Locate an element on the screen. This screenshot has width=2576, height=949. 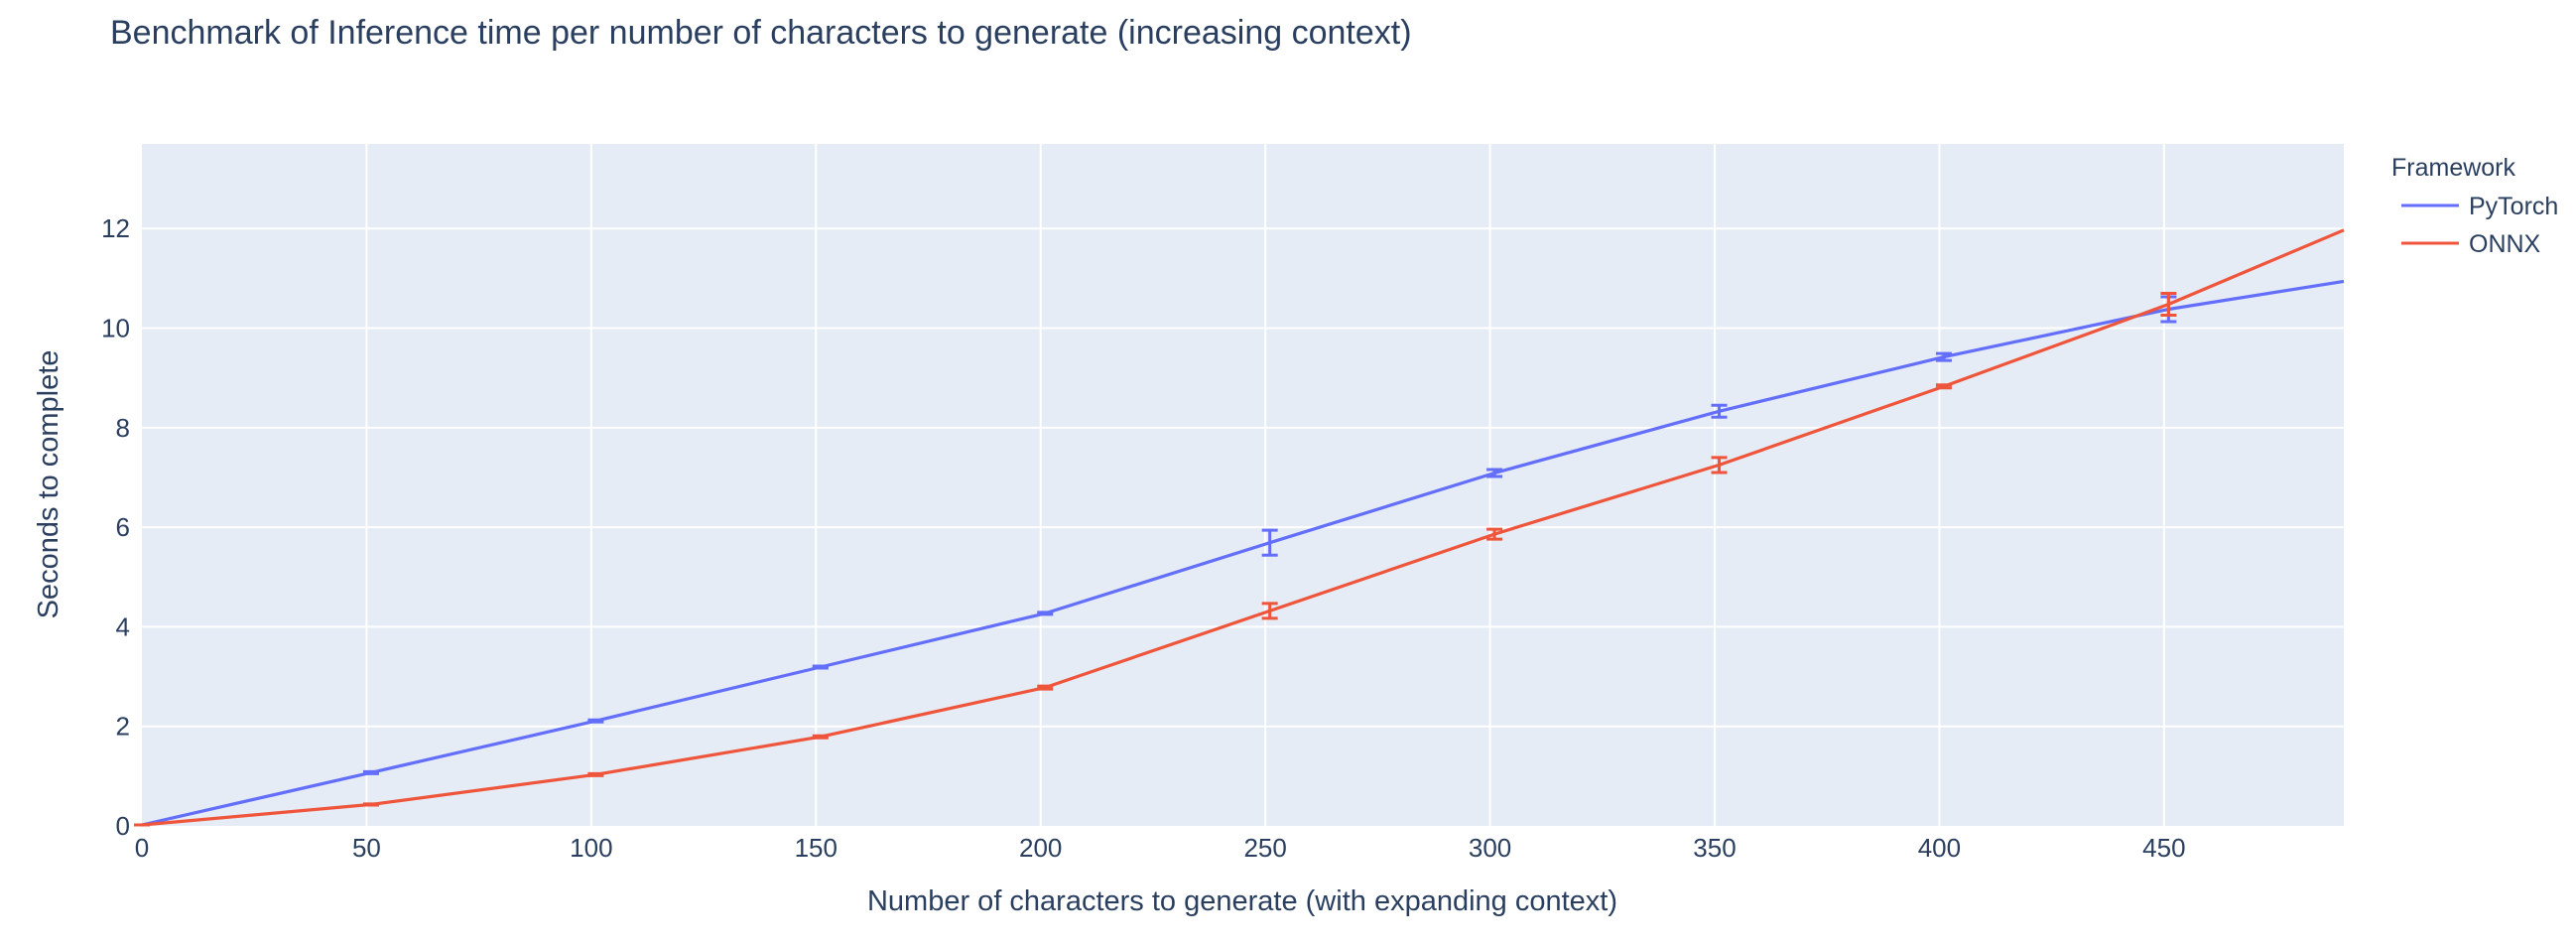
y-tick-label: 2 is located at coordinates (123, 727).